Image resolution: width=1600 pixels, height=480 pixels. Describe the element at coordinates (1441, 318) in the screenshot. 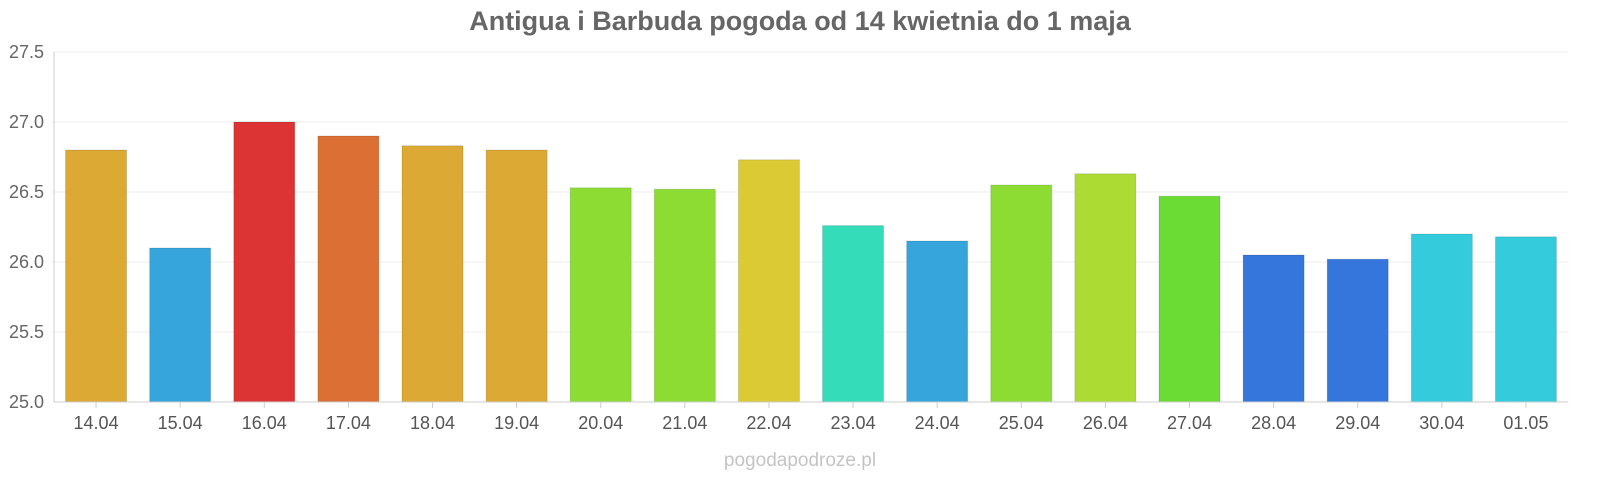

I see `bar-30.04` at that location.